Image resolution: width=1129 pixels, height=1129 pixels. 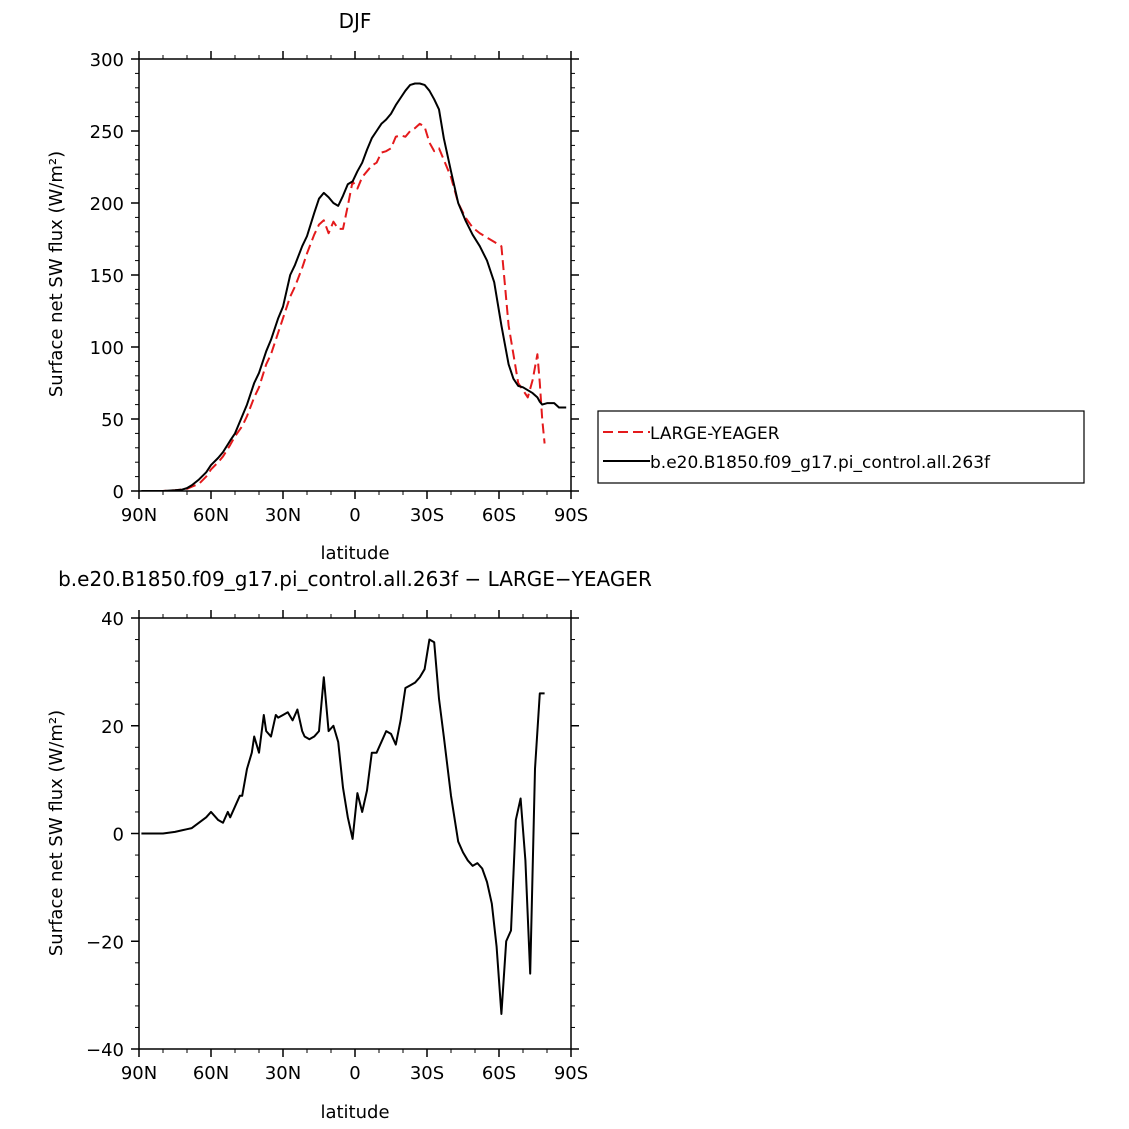 I want to click on bottom-y-axis-label: Surface net SW flux (W/m²), so click(x=56, y=833).